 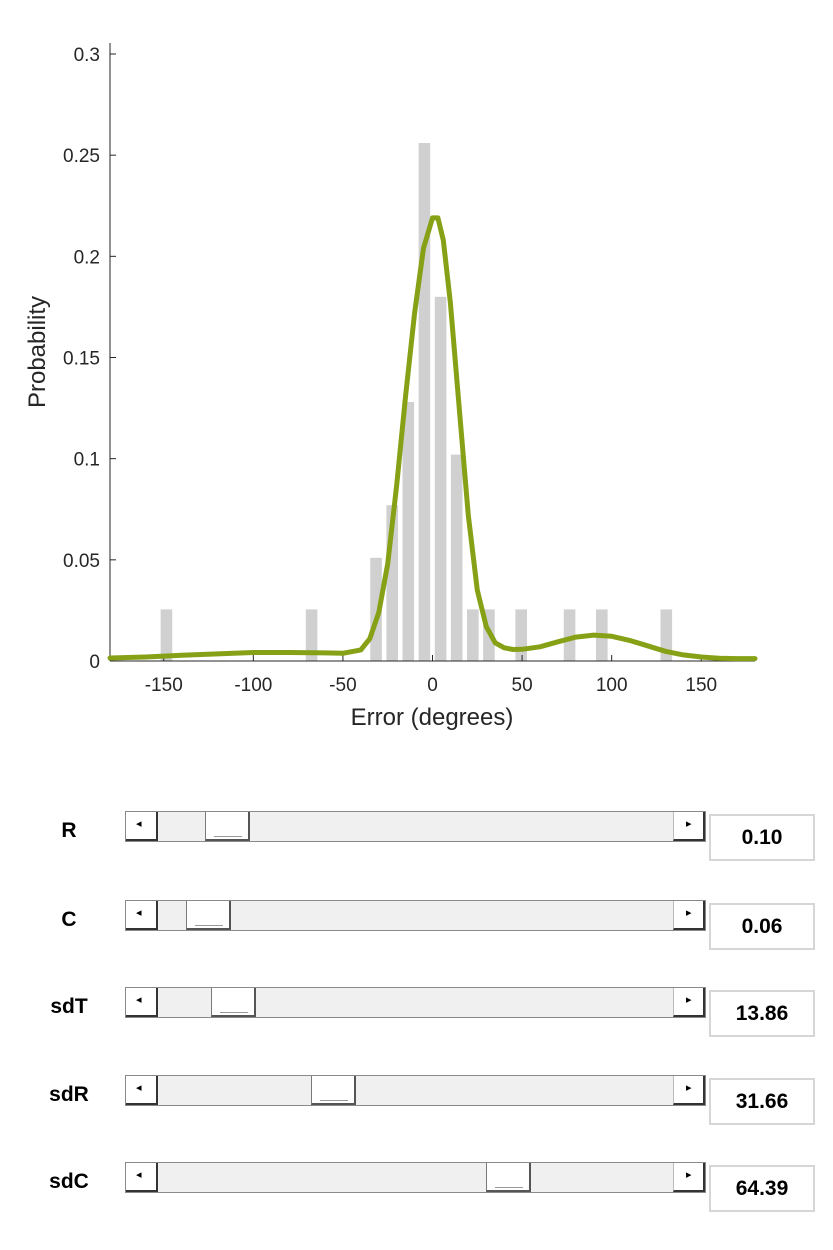 I want to click on x-axis-title: Error (degrees), so click(x=432, y=717).